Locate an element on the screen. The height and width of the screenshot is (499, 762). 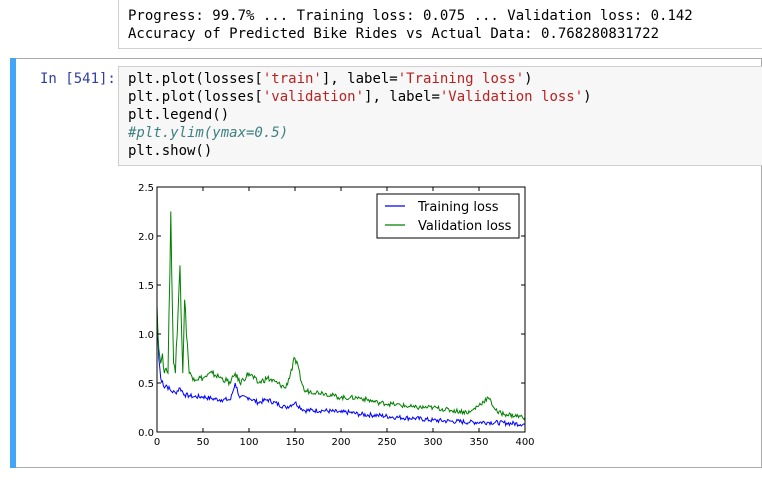
code-line-4-comment: #plt.ylim(ymax=0.5) is located at coordinates (208, 133).